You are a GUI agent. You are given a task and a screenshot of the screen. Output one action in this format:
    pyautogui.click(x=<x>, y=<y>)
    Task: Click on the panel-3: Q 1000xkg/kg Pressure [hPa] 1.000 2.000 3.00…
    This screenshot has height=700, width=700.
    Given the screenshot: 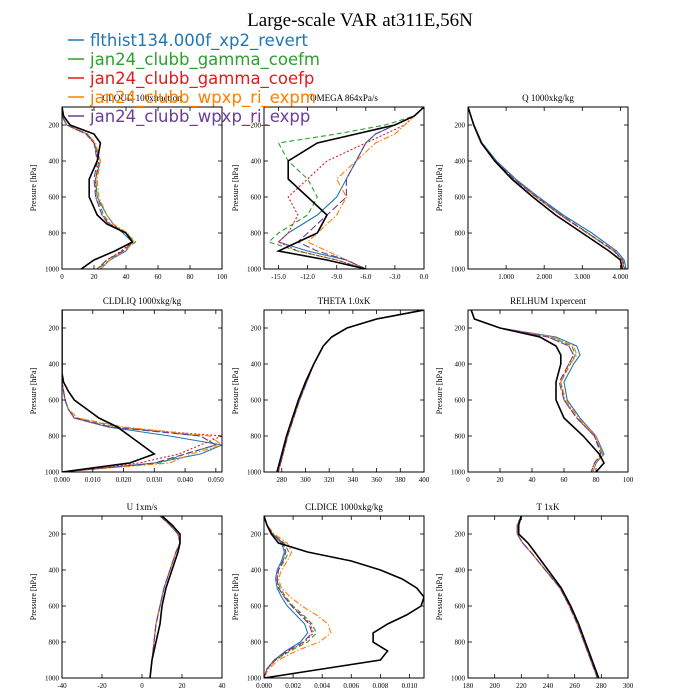 What is the action you would take?
    pyautogui.click(x=532, y=187)
    